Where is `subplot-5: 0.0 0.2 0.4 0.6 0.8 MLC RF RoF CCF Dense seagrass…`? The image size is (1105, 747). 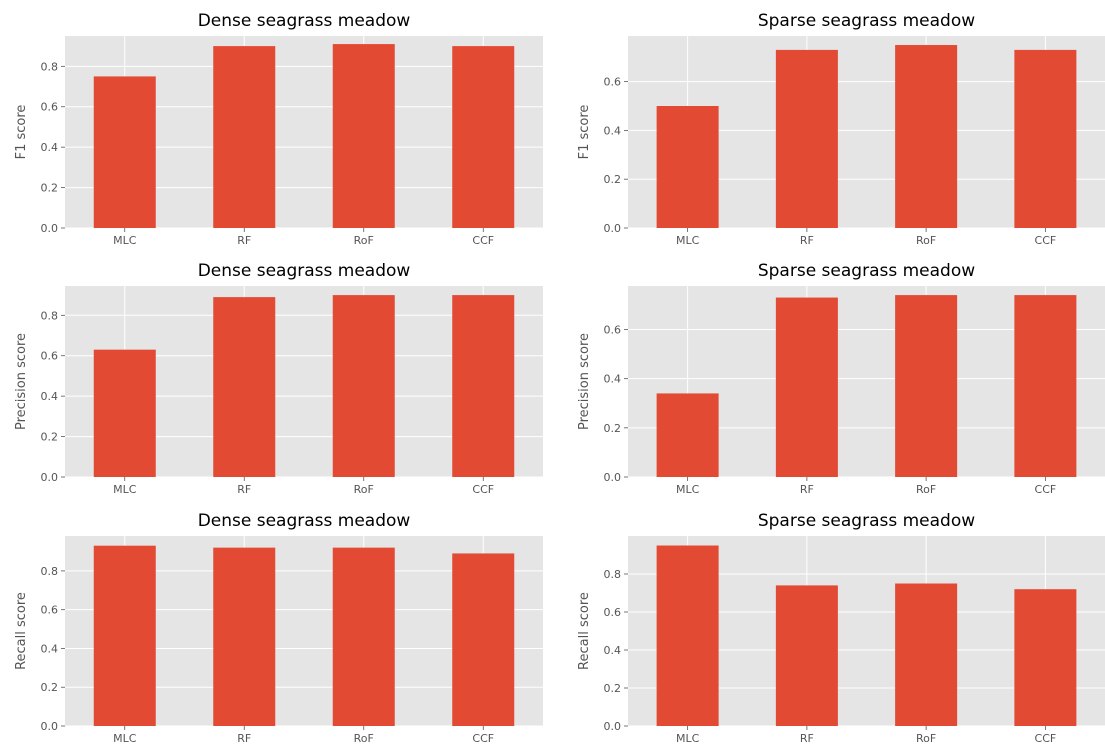 subplot-5: 0.0 0.2 0.4 0.6 0.8 MLC RF RoF CCF Dense seagrass… is located at coordinates (278, 628).